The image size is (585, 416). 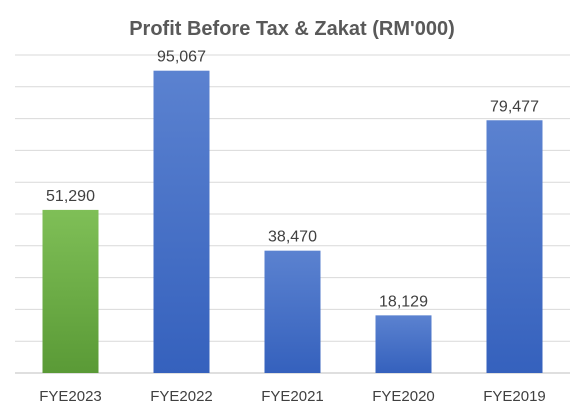 What do you see at coordinates (181, 396) in the screenshot?
I see `x-tick-label: FYE2022` at bounding box center [181, 396].